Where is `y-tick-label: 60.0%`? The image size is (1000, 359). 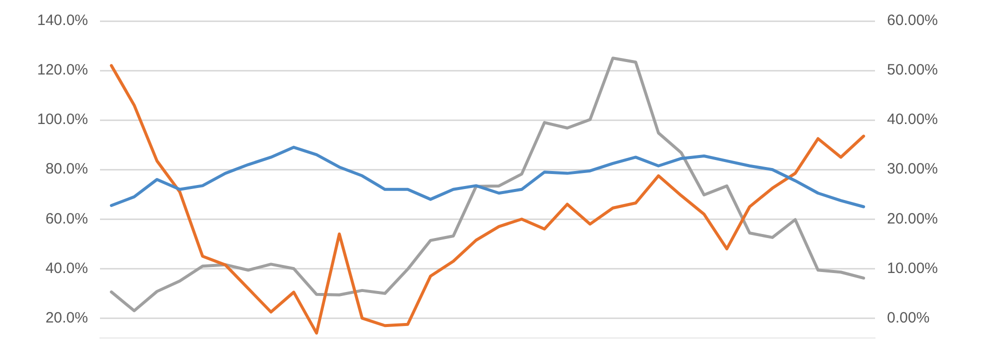
y-tick-label: 60.0% is located at coordinates (66, 219).